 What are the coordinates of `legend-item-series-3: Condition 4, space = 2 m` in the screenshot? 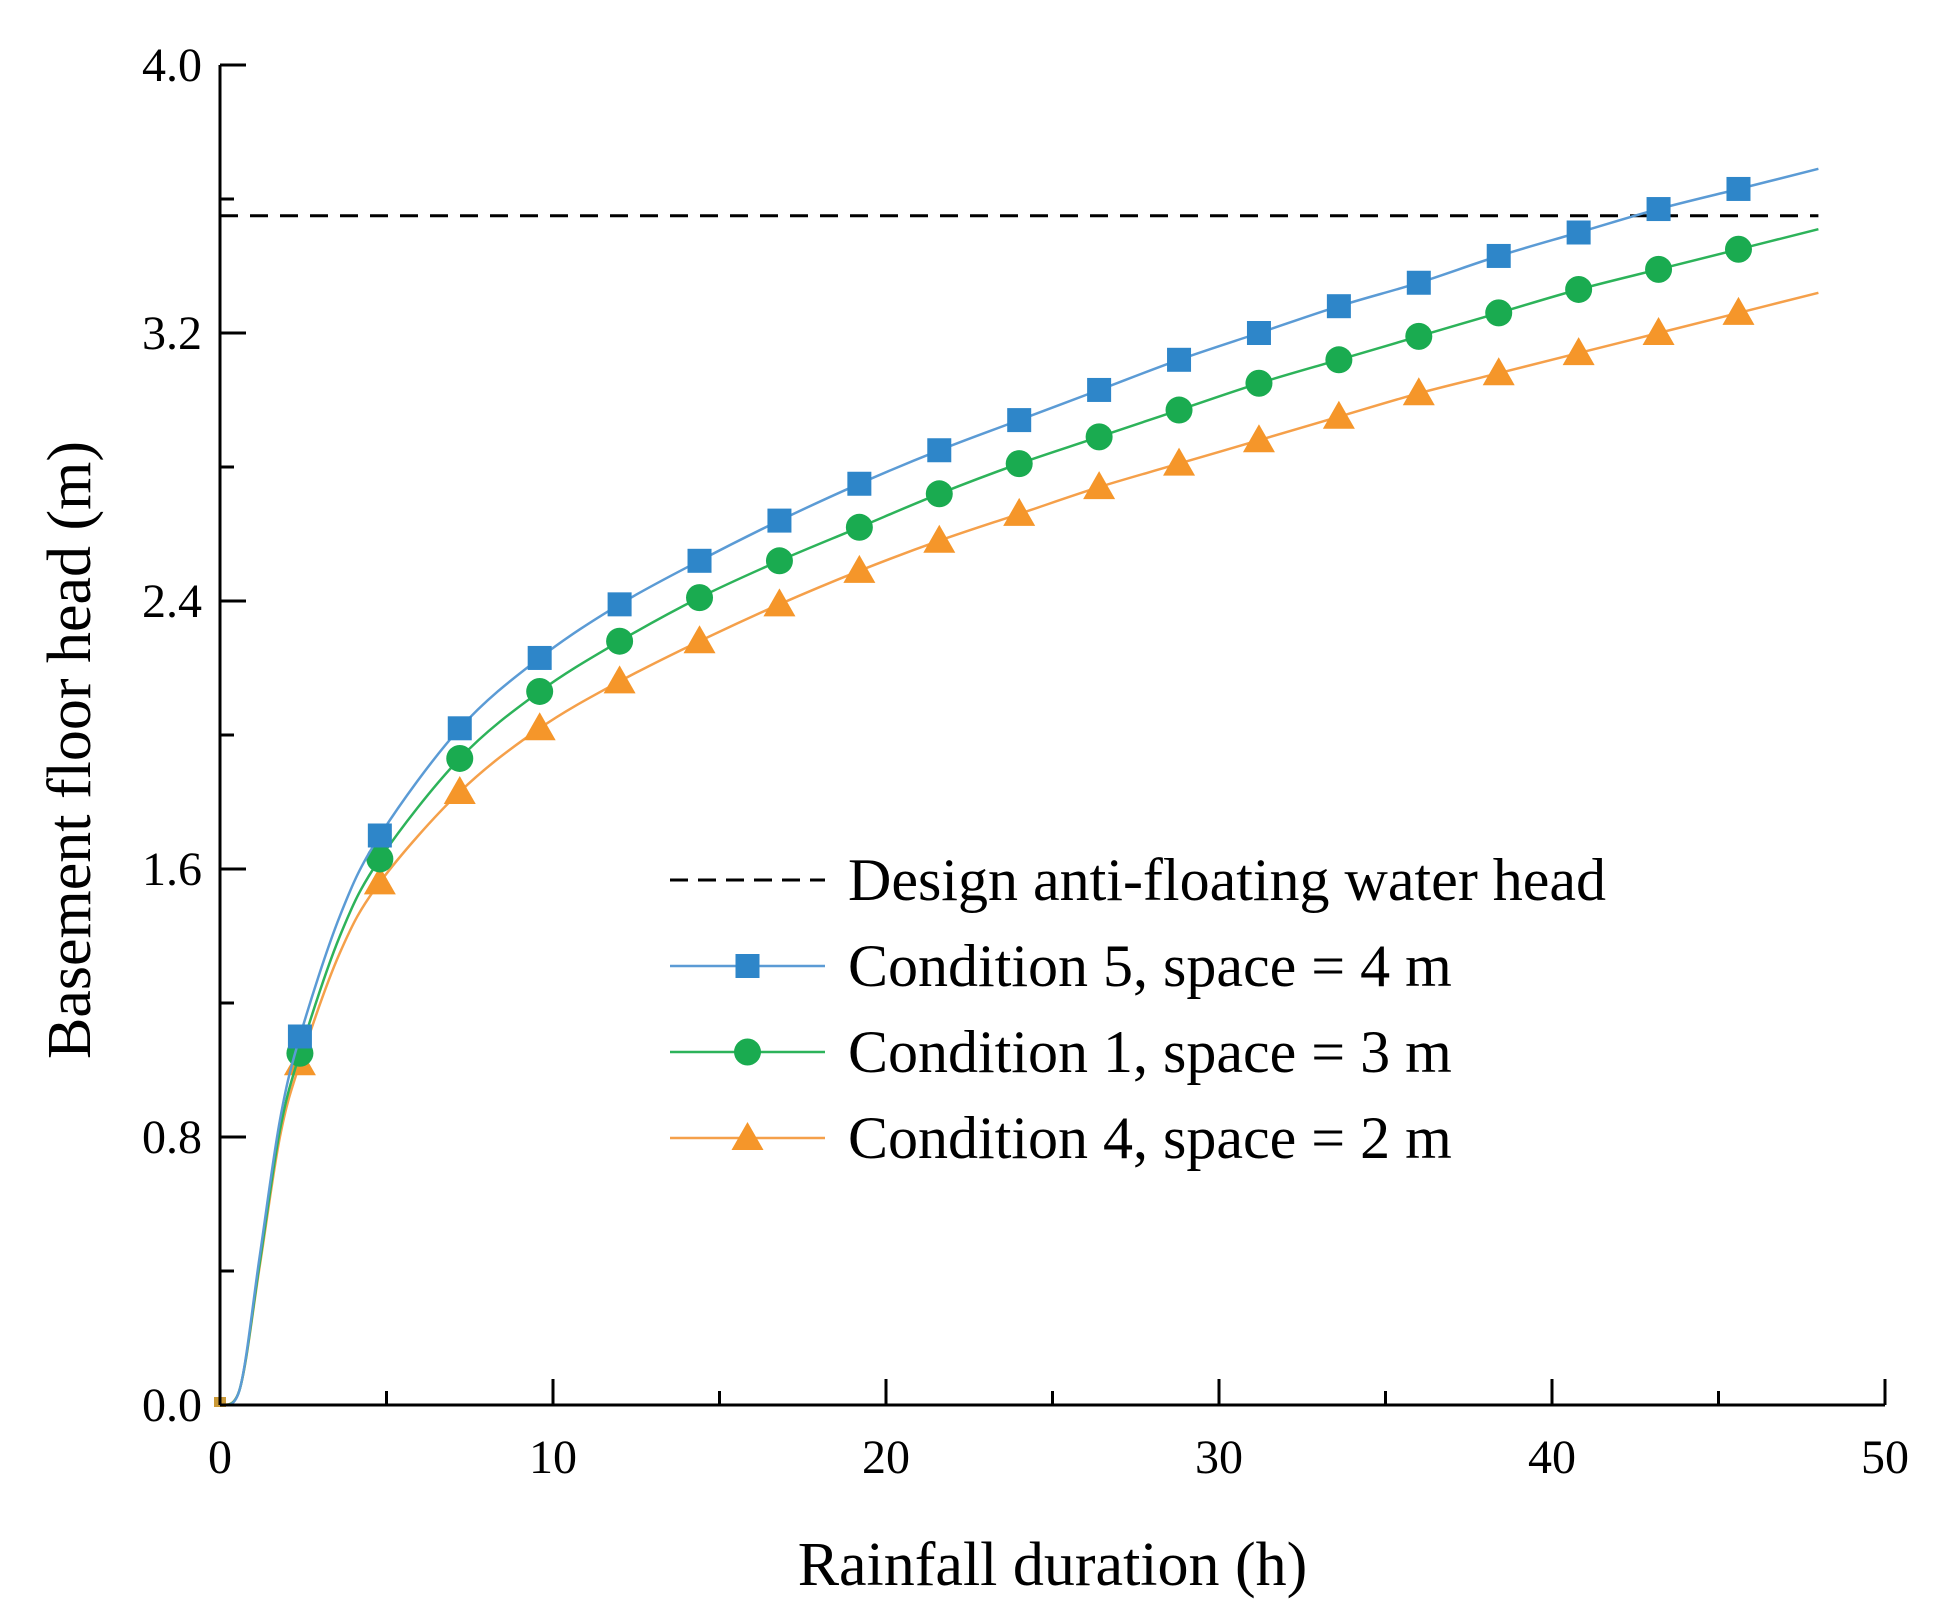 It's located at (1061, 1138).